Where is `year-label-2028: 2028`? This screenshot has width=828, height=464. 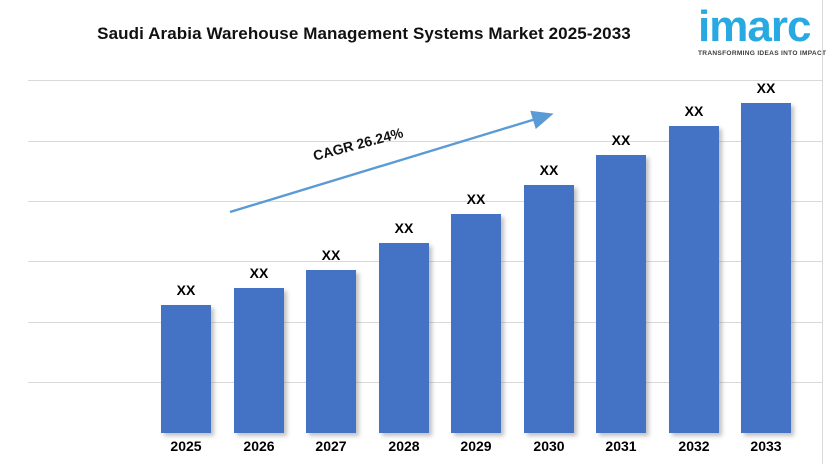
year-label-2028: 2028 is located at coordinates (404, 446).